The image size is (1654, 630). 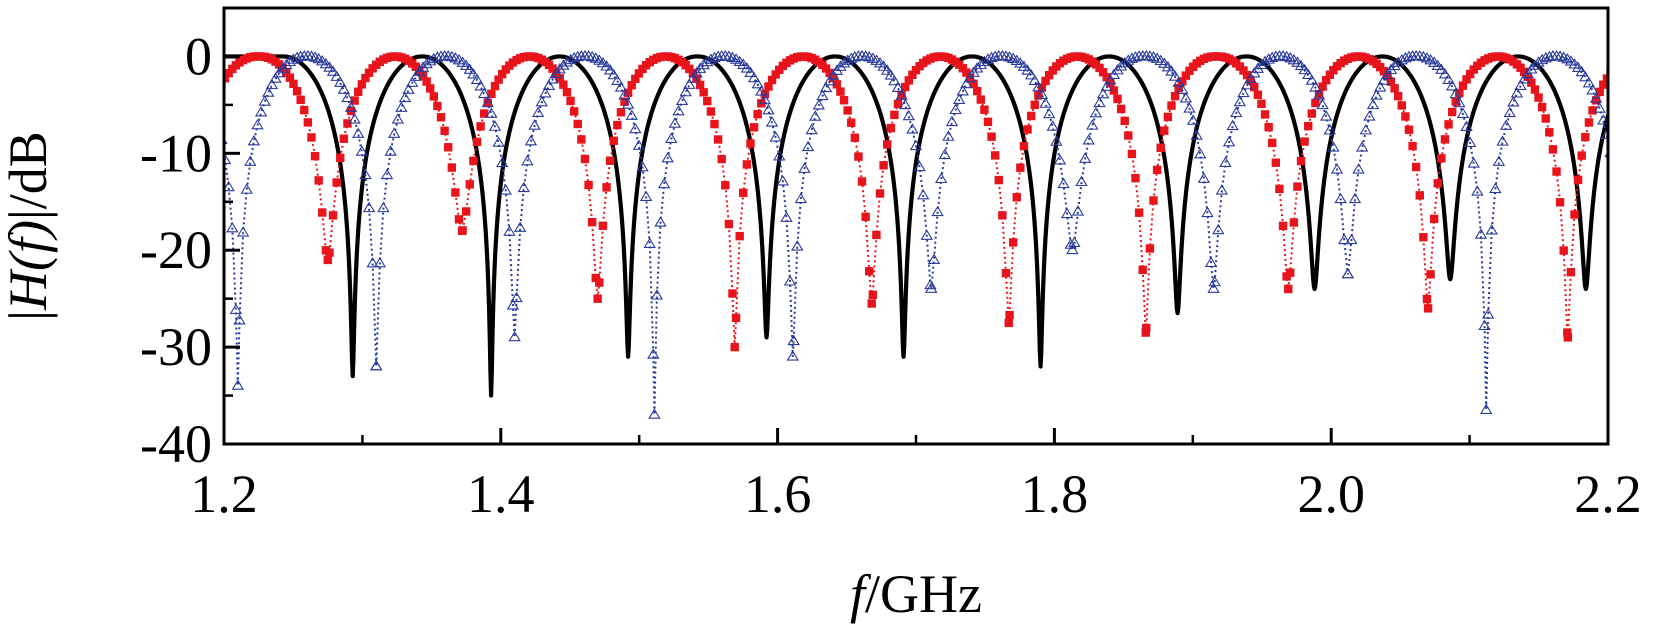 What do you see at coordinates (923, 594) in the screenshot?
I see `x-axis-title-rest: /GHz` at bounding box center [923, 594].